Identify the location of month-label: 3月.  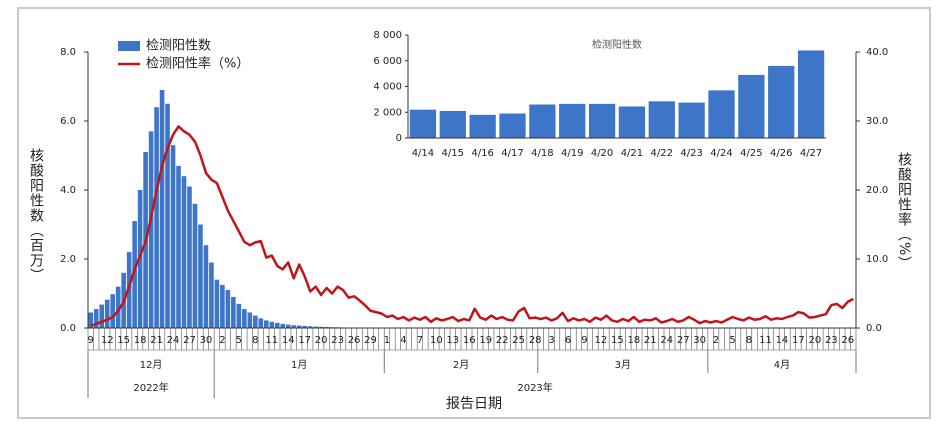
(623, 365).